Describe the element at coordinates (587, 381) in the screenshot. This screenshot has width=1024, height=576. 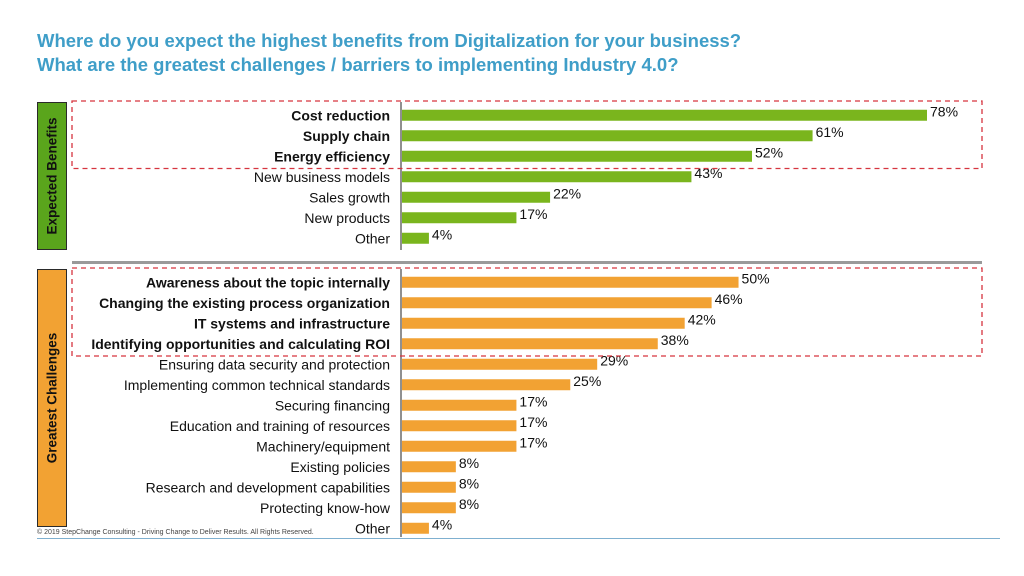
I see `challenge-value-label: 25%` at that location.